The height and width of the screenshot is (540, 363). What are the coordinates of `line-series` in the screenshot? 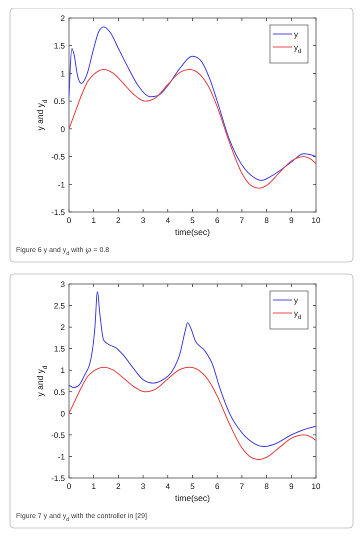 It's located at (192, 413).